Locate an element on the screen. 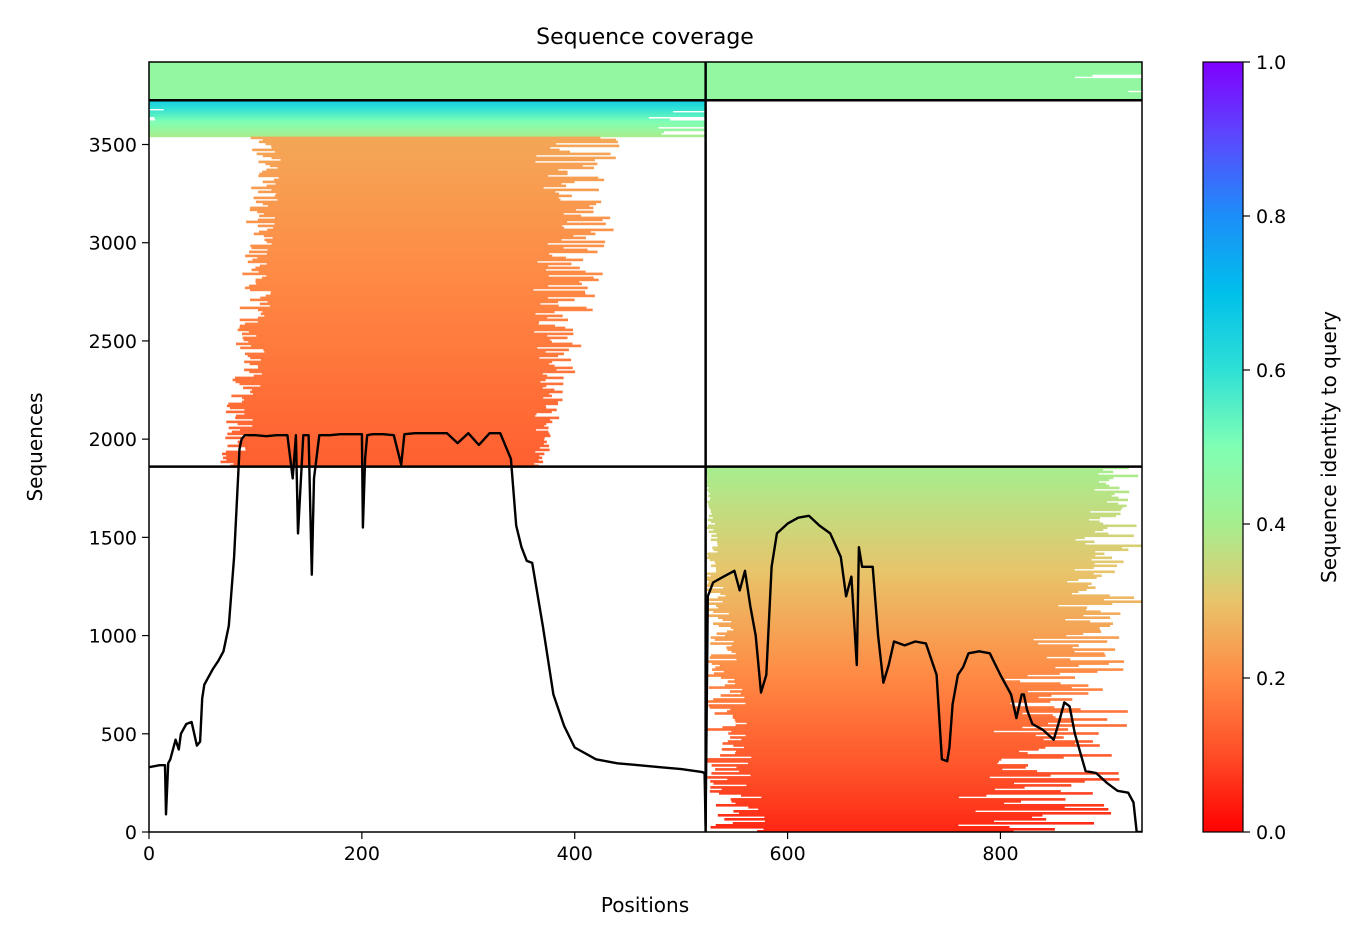 The image size is (1364, 939). y-axis-ticks: 0 500 1000 1500 2000 2500 3000 3500 is located at coordinates (119, 489).